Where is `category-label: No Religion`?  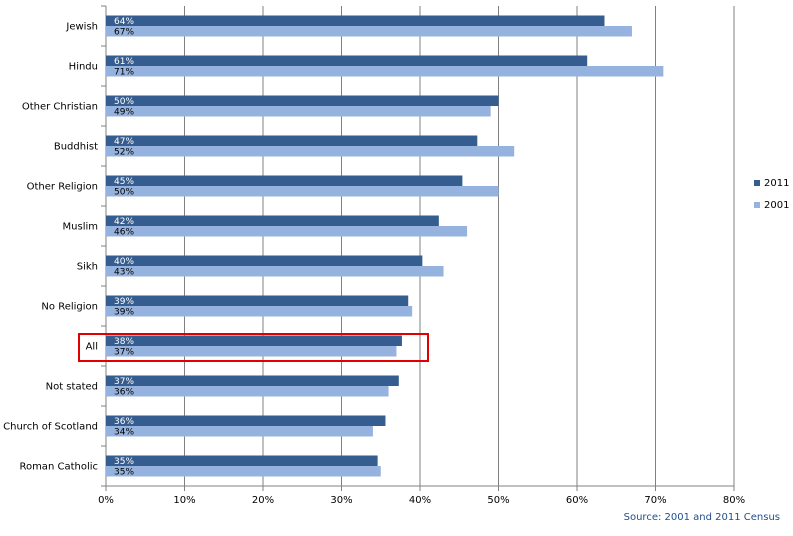 category-label: No Religion is located at coordinates (69, 307).